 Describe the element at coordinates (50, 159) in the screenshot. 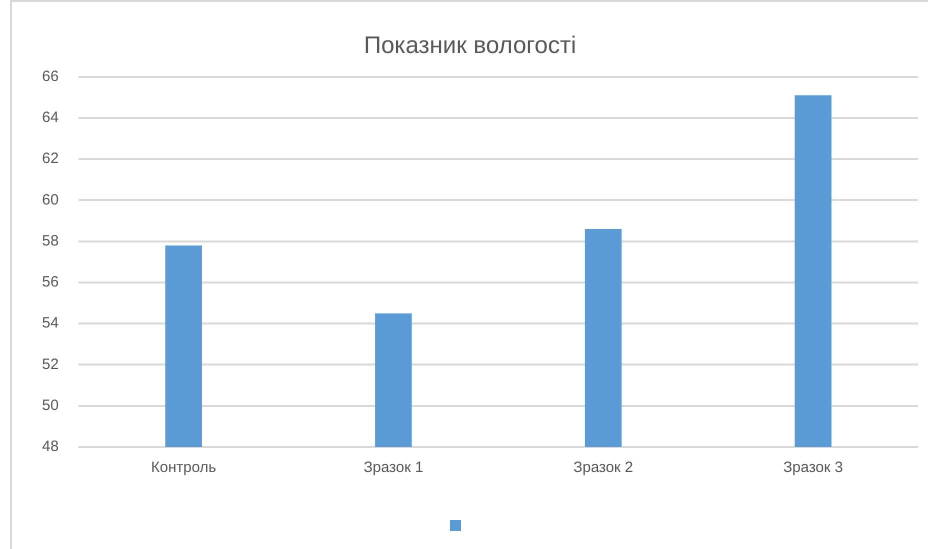

I see `y-tick-label: 62` at that location.